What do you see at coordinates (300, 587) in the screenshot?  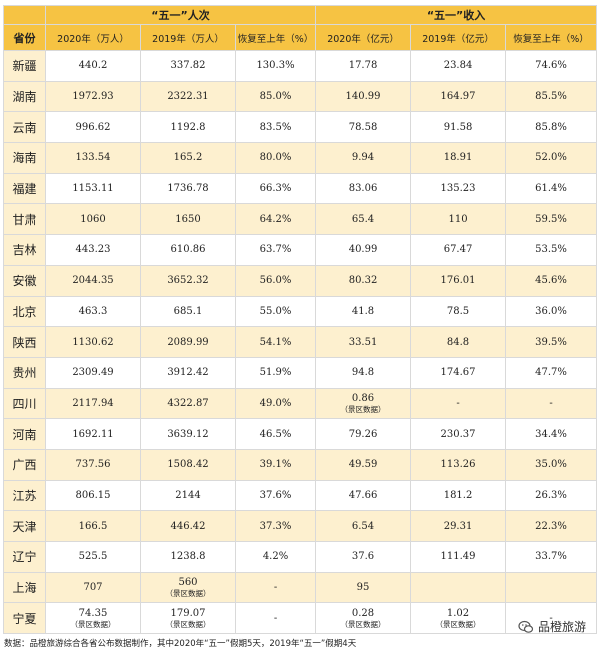 I see `table-row: 上海 707 560 （景区数据） -95` at bounding box center [300, 587].